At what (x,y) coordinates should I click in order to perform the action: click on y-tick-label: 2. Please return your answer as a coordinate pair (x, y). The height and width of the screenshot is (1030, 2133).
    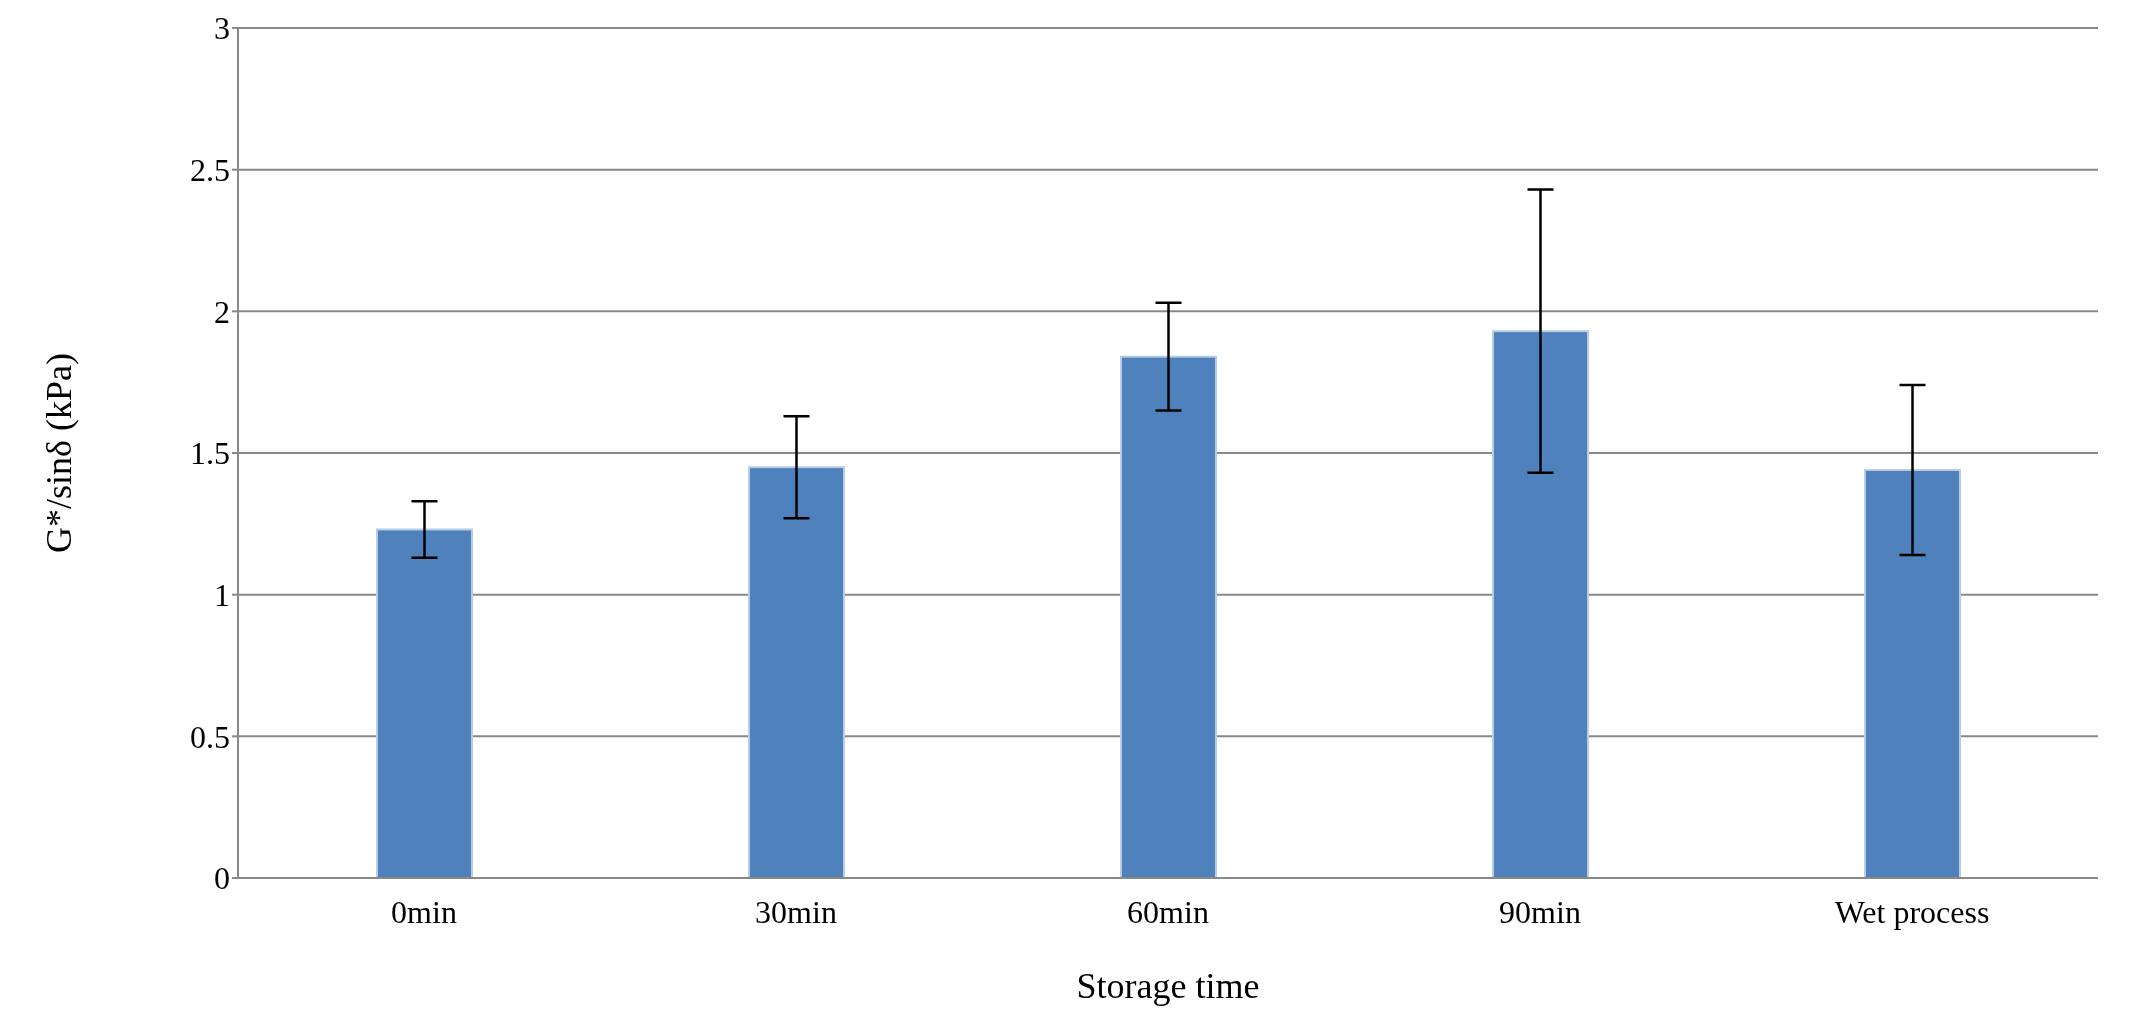
    Looking at the image, I should click on (222, 311).